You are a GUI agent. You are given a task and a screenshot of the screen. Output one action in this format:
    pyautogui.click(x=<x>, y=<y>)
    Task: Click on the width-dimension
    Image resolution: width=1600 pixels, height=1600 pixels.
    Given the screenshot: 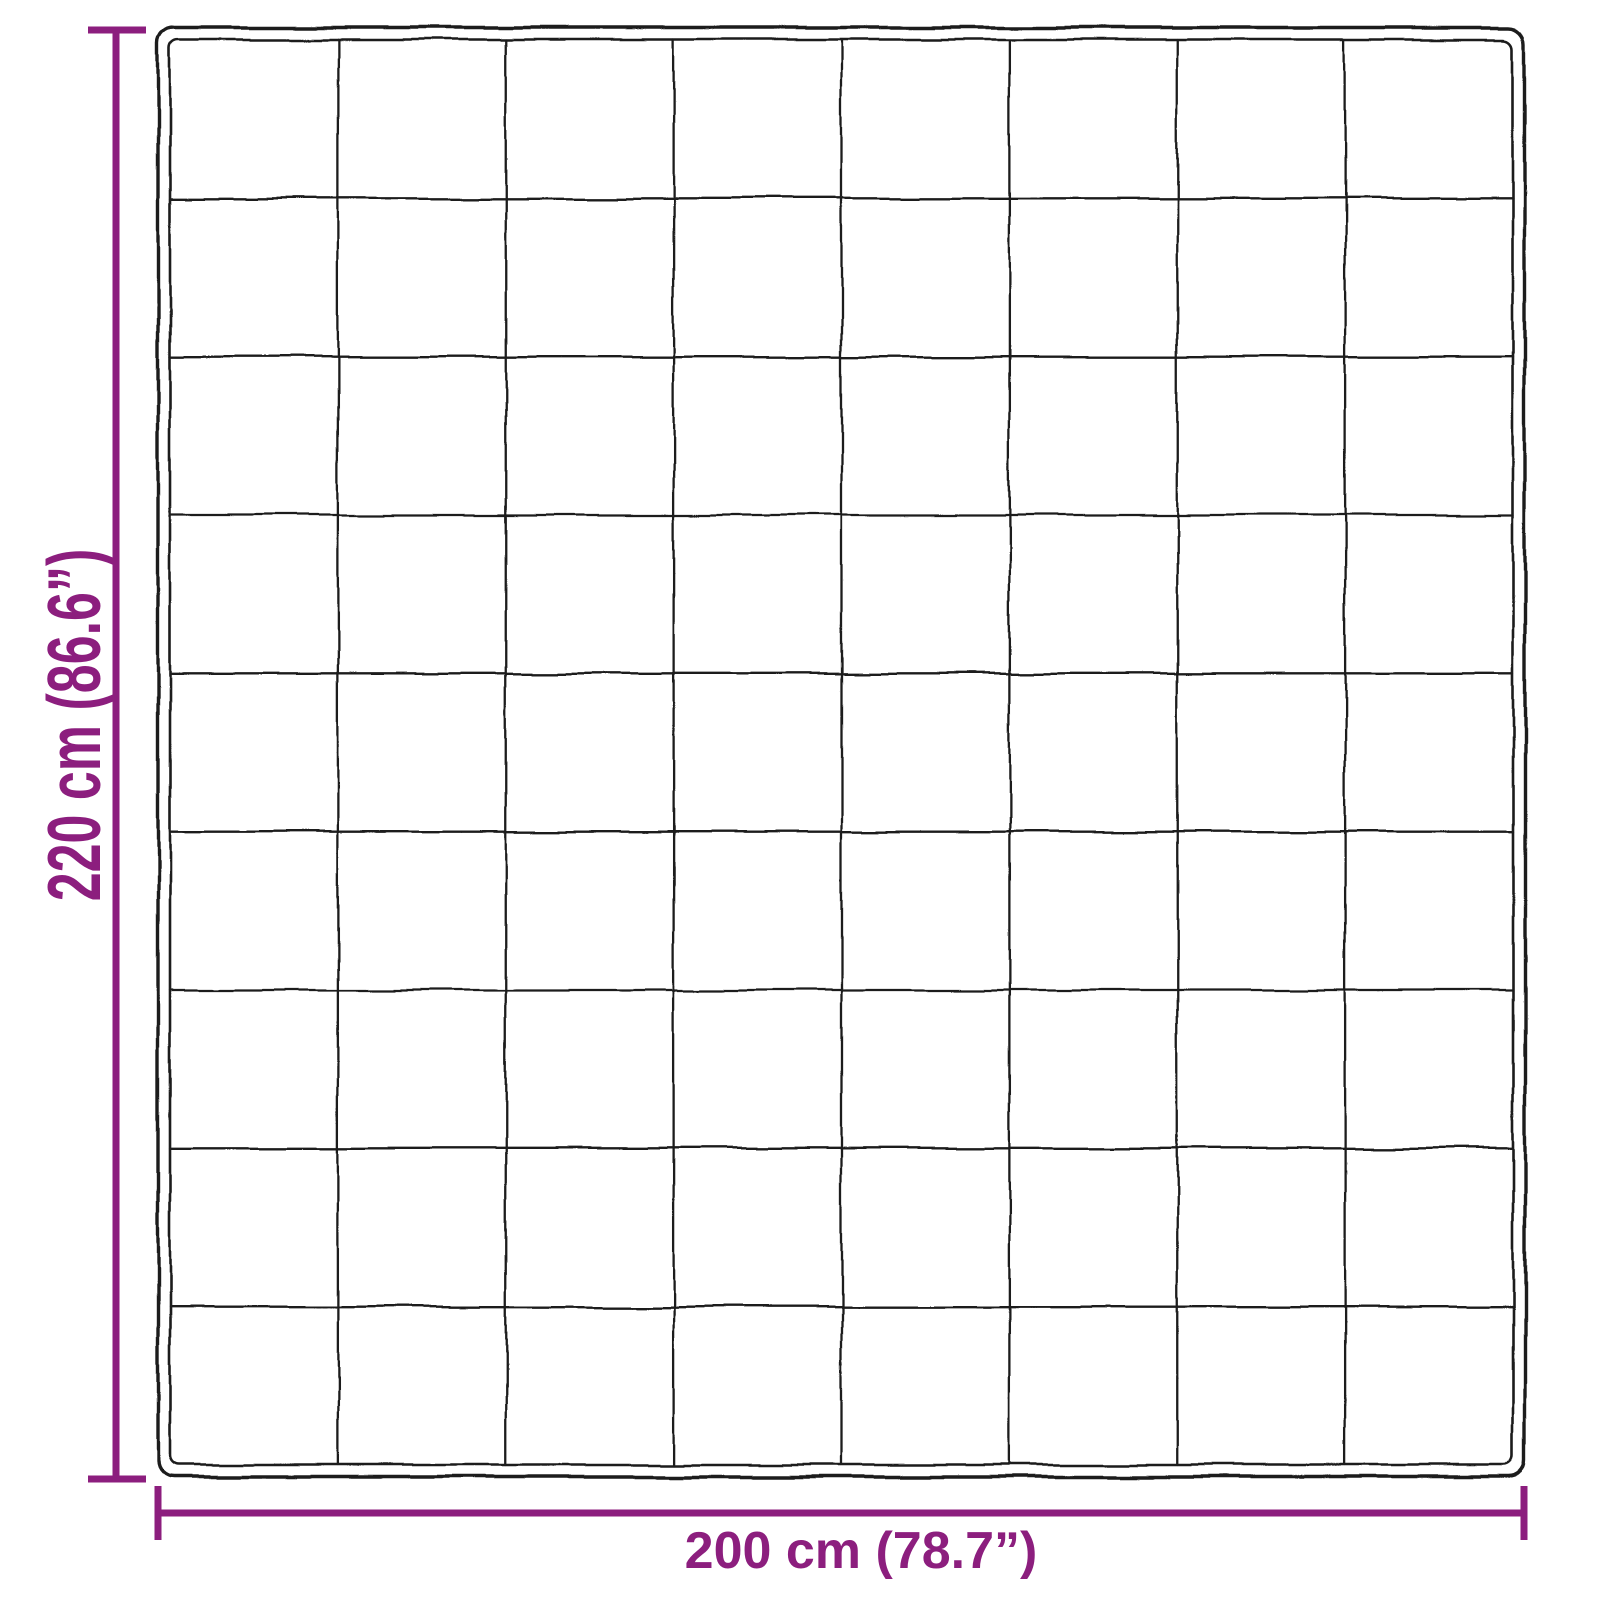 What is the action you would take?
    pyautogui.click(x=841, y=1513)
    